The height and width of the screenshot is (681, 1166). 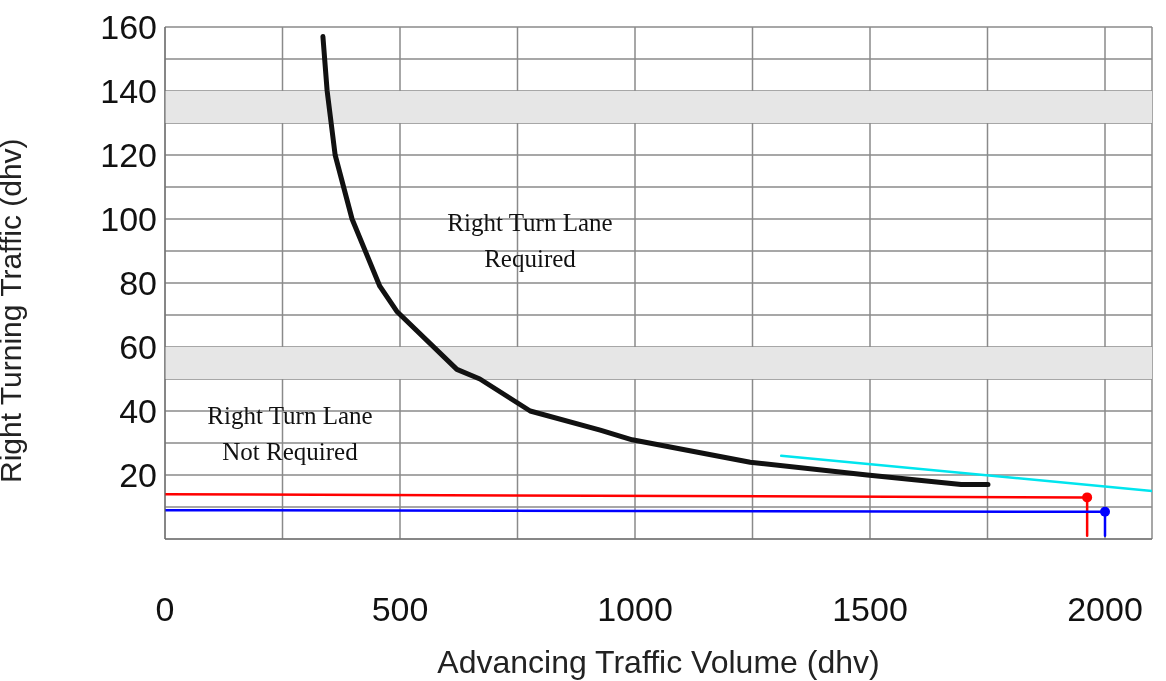 I want to click on x-tick-label: 500, so click(x=400, y=609).